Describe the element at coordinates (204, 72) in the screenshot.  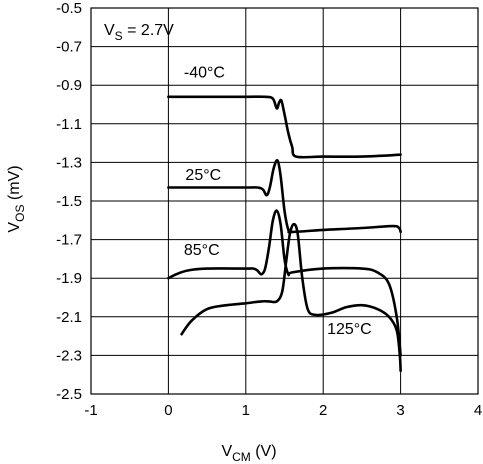
I see `series-label-40c: -40°C` at that location.